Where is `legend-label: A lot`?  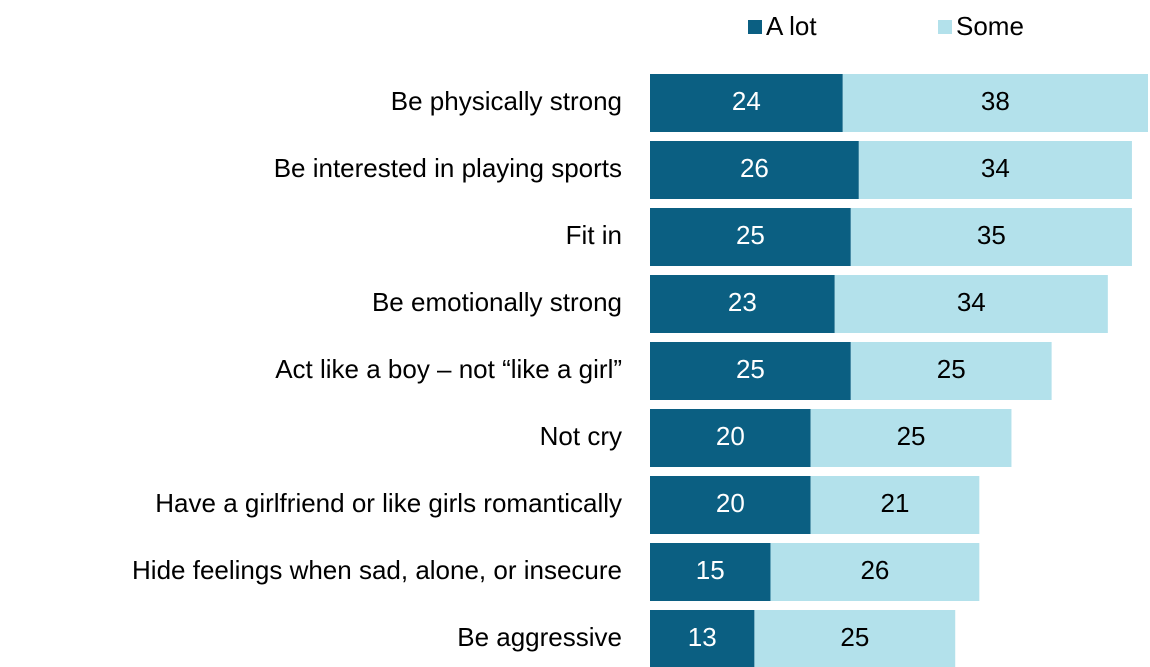 legend-label: A lot is located at coordinates (791, 26).